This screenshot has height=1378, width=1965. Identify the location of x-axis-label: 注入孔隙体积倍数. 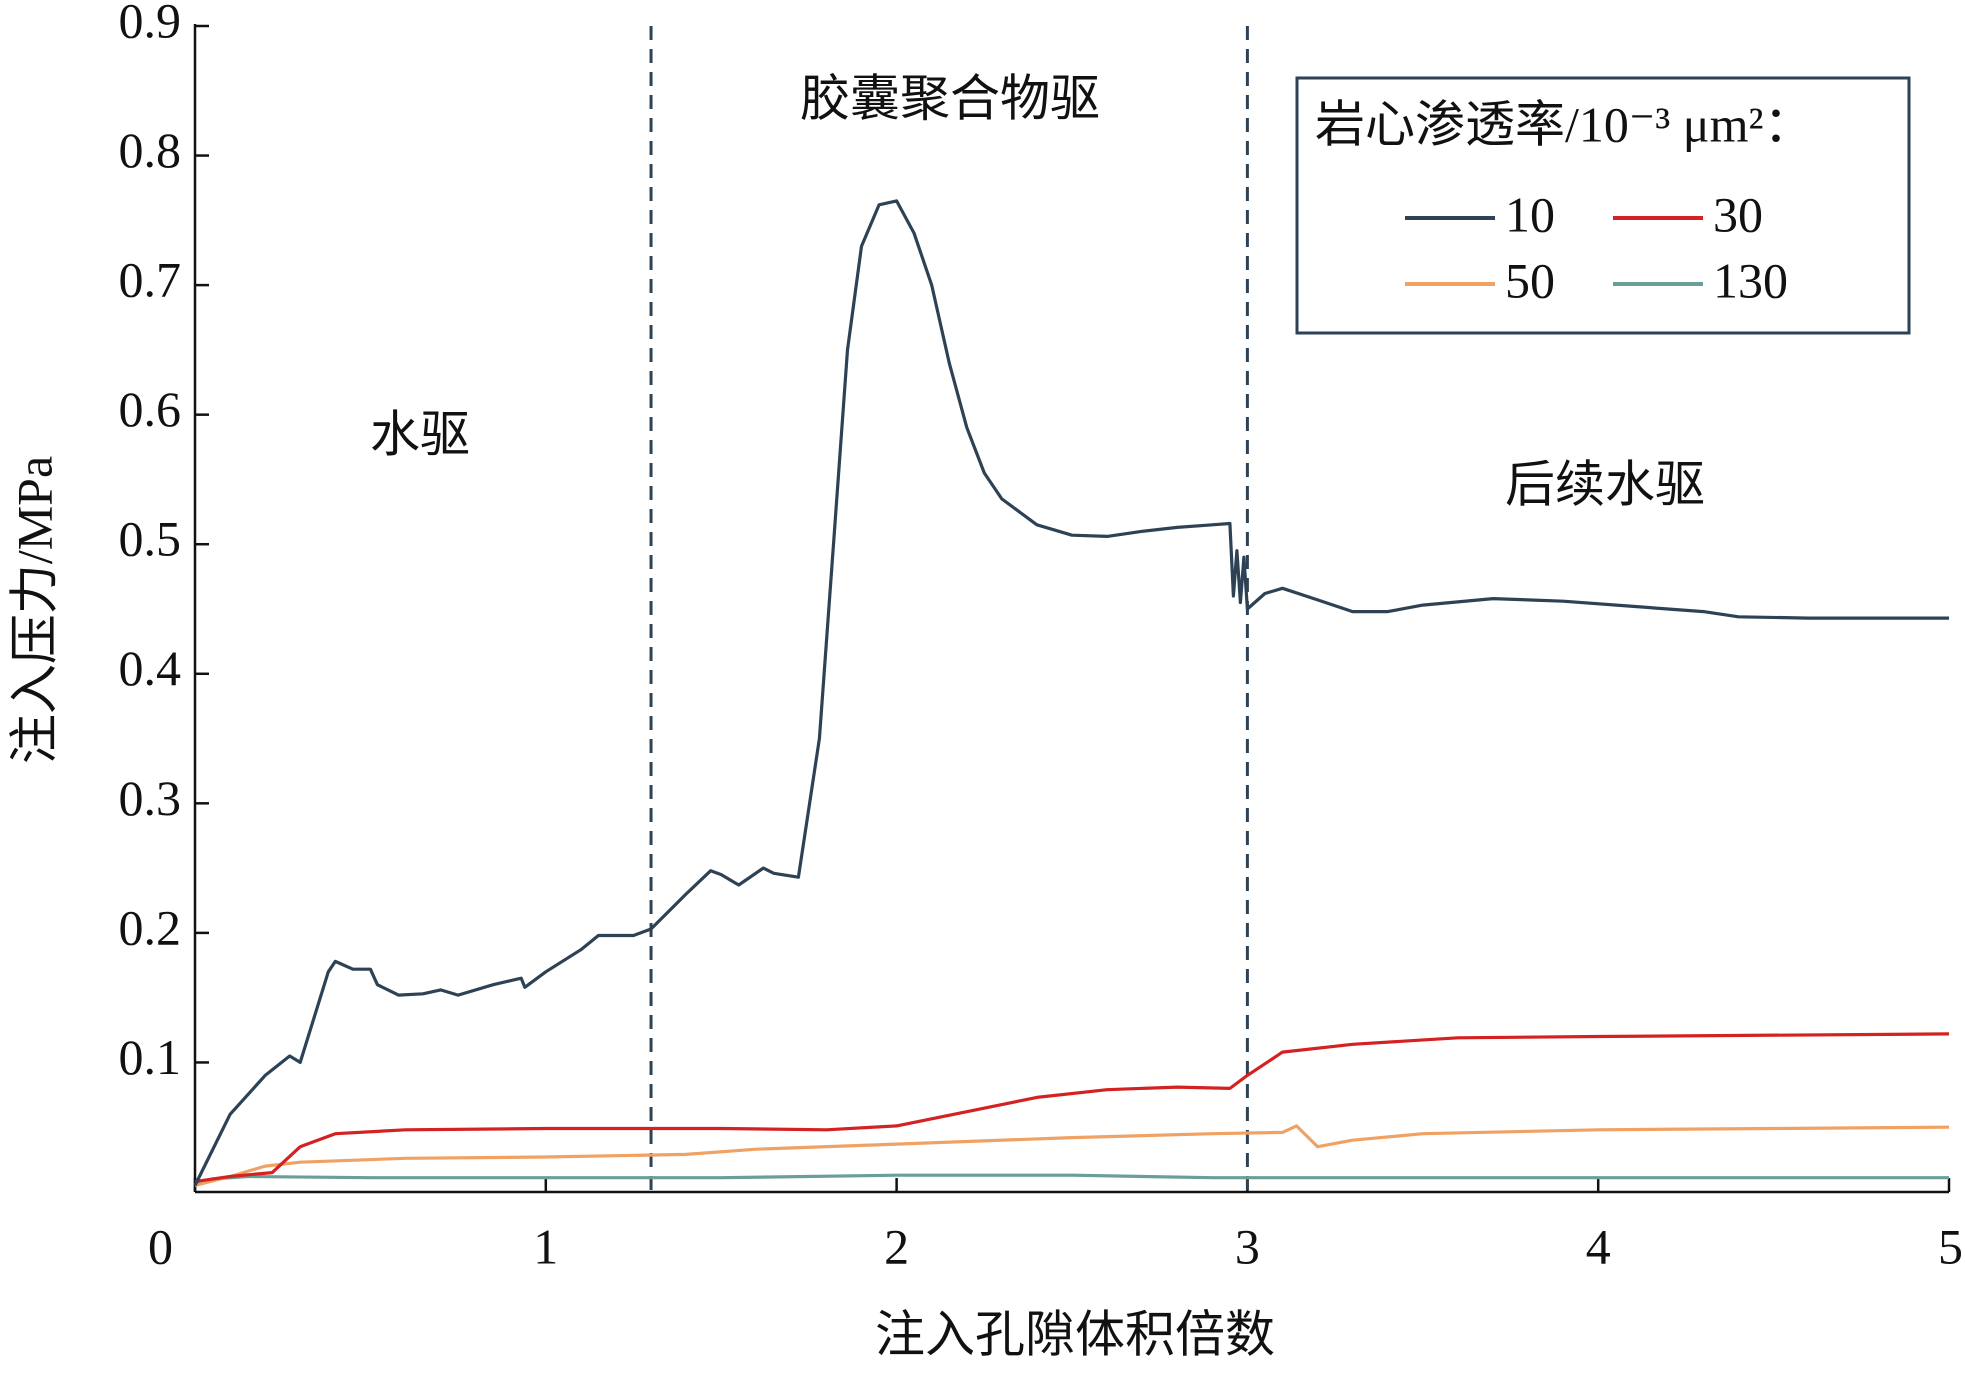
(1075, 1334).